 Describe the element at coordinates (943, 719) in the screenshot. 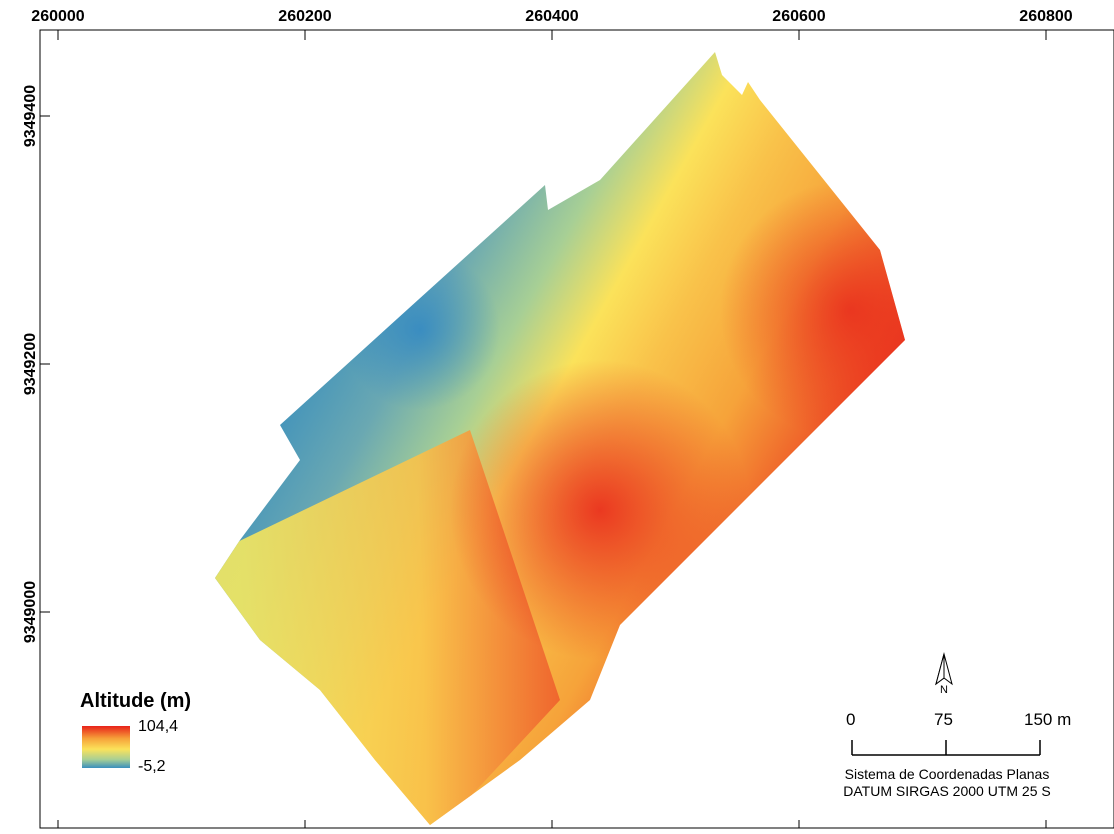

I see `scale-label-75: 75` at that location.